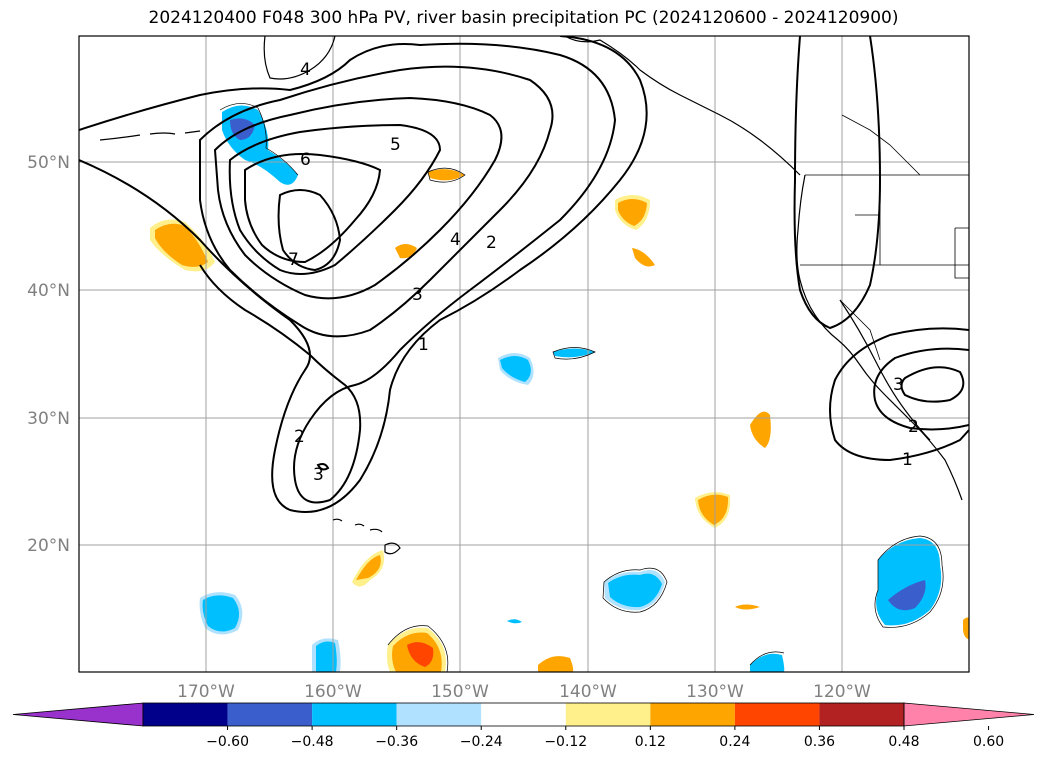 This screenshot has width=1047, height=765. Describe the element at coordinates (734, 742) in the screenshot. I see `colorbar-tick-label: 0.24` at that location.